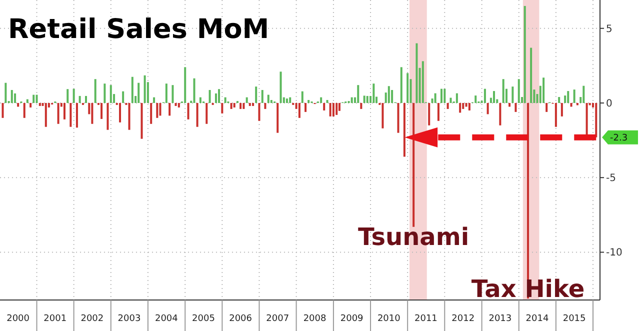 This screenshot has width=640, height=331. What do you see at coordinates (240, 319) in the screenshot?
I see `x-tick-label: 2006` at bounding box center [240, 319].